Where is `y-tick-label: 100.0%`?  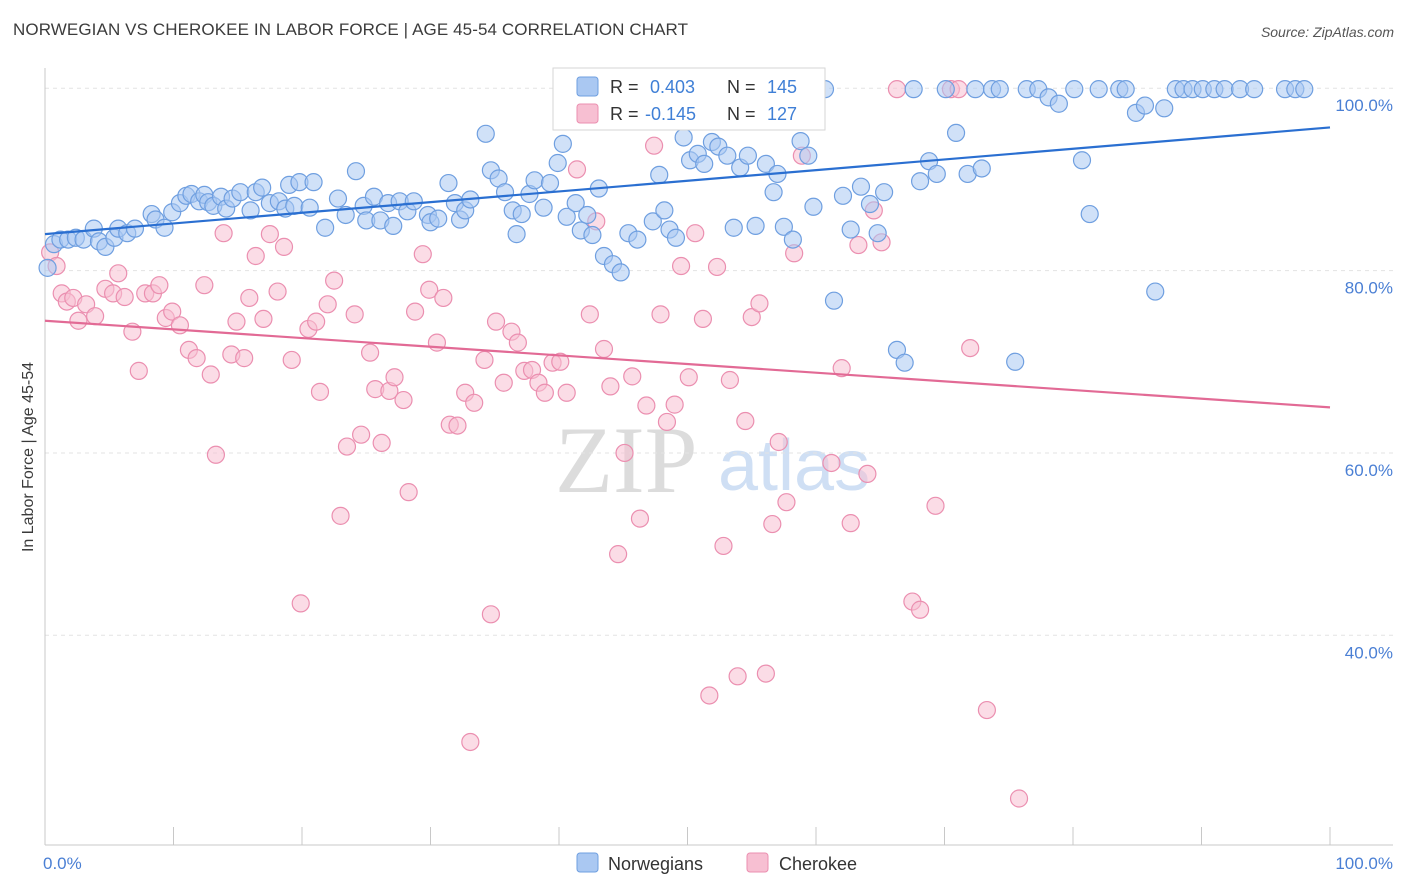
y-tick-label: 100.0% is located at coordinates (1364, 105).